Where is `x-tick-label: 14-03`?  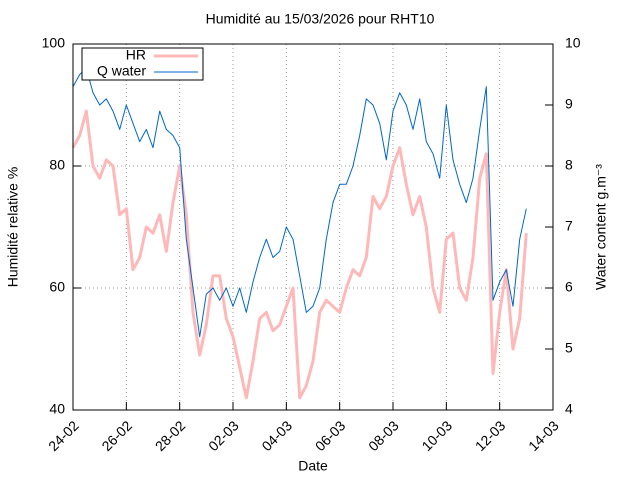
x-tick-label: 14-03 is located at coordinates (543, 435).